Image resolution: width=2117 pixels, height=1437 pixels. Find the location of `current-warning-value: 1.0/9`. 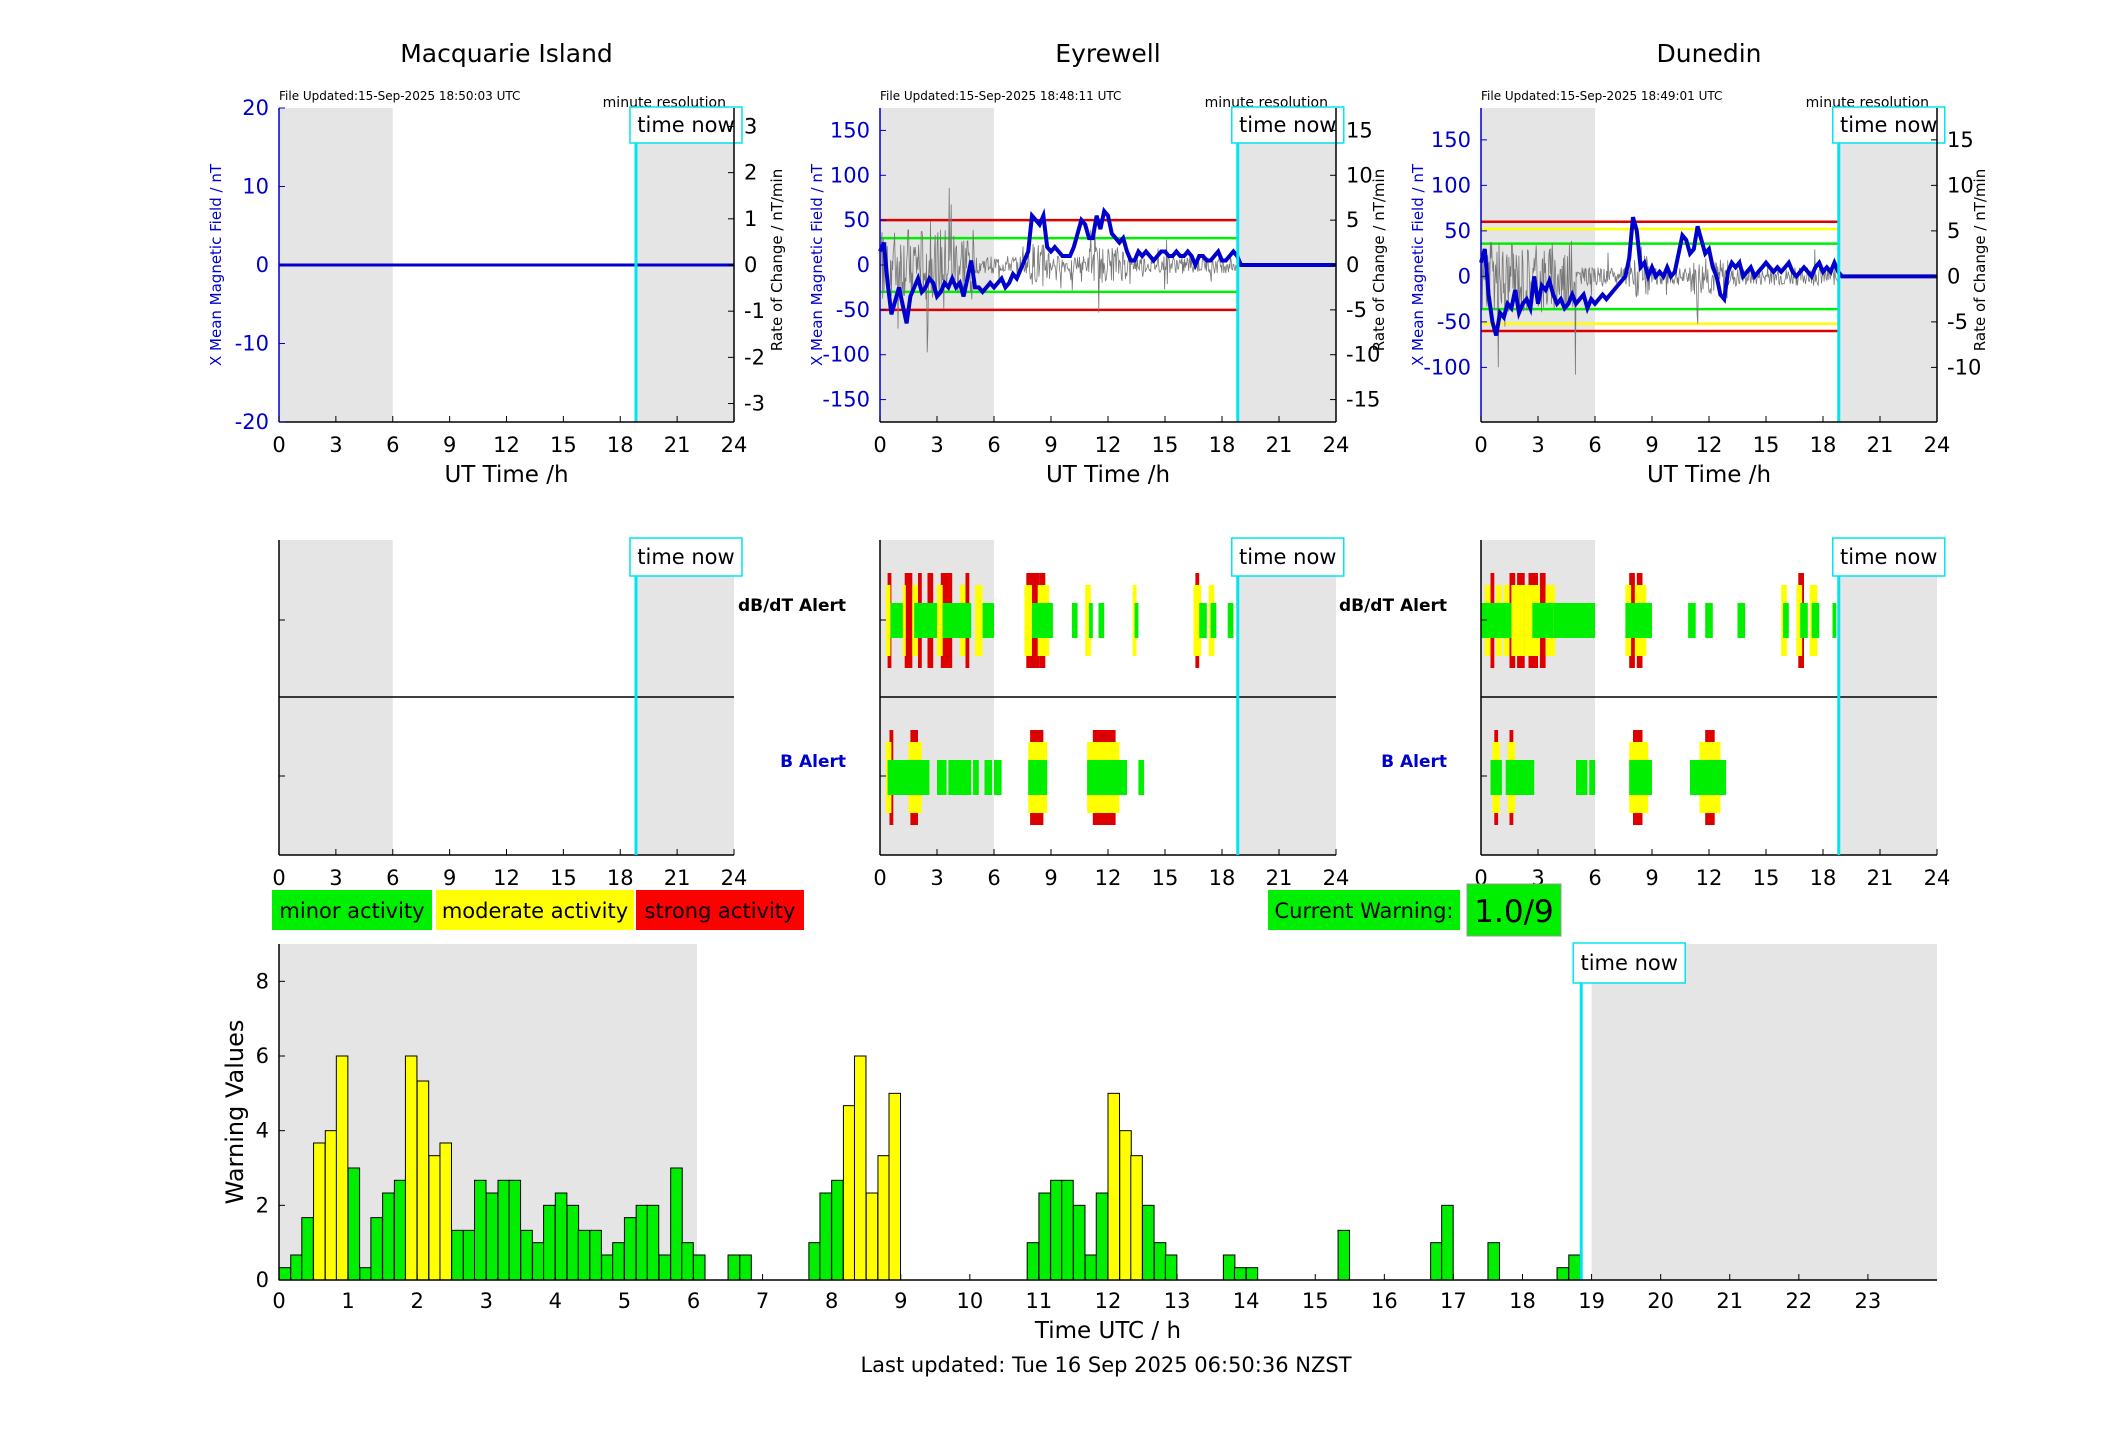

current-warning-value: 1.0/9 is located at coordinates (1513, 912).